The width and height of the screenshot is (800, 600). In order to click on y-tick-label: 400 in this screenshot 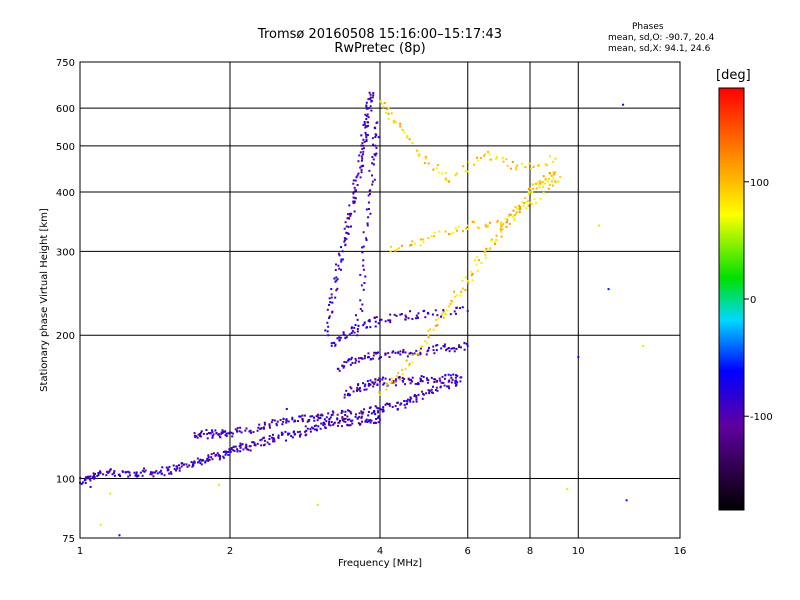, I will do `click(65, 193)`.